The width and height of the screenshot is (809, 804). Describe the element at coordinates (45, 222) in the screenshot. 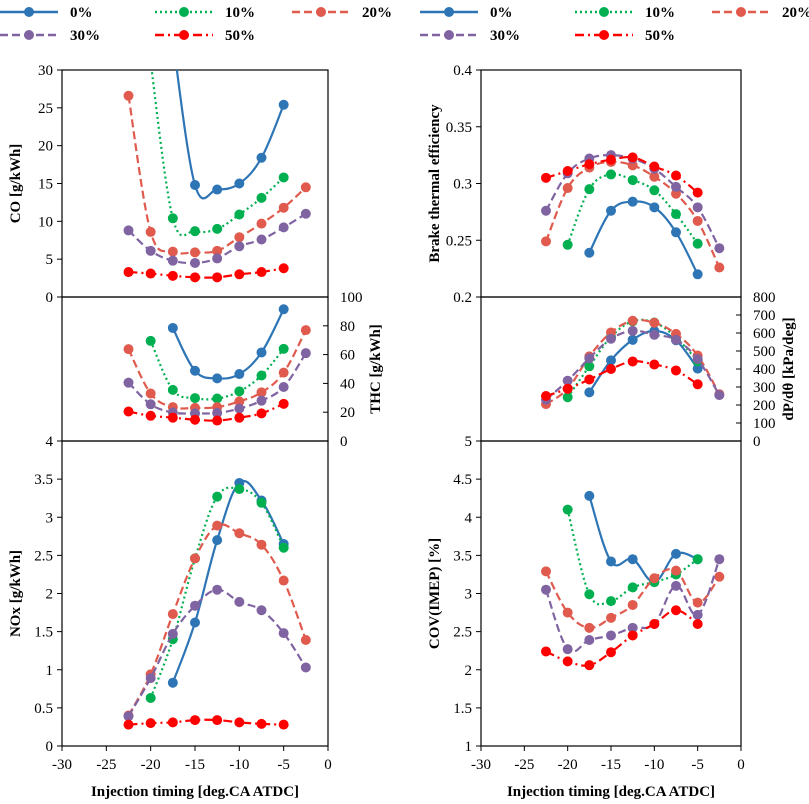

I see `y-tick-label: 10` at that location.